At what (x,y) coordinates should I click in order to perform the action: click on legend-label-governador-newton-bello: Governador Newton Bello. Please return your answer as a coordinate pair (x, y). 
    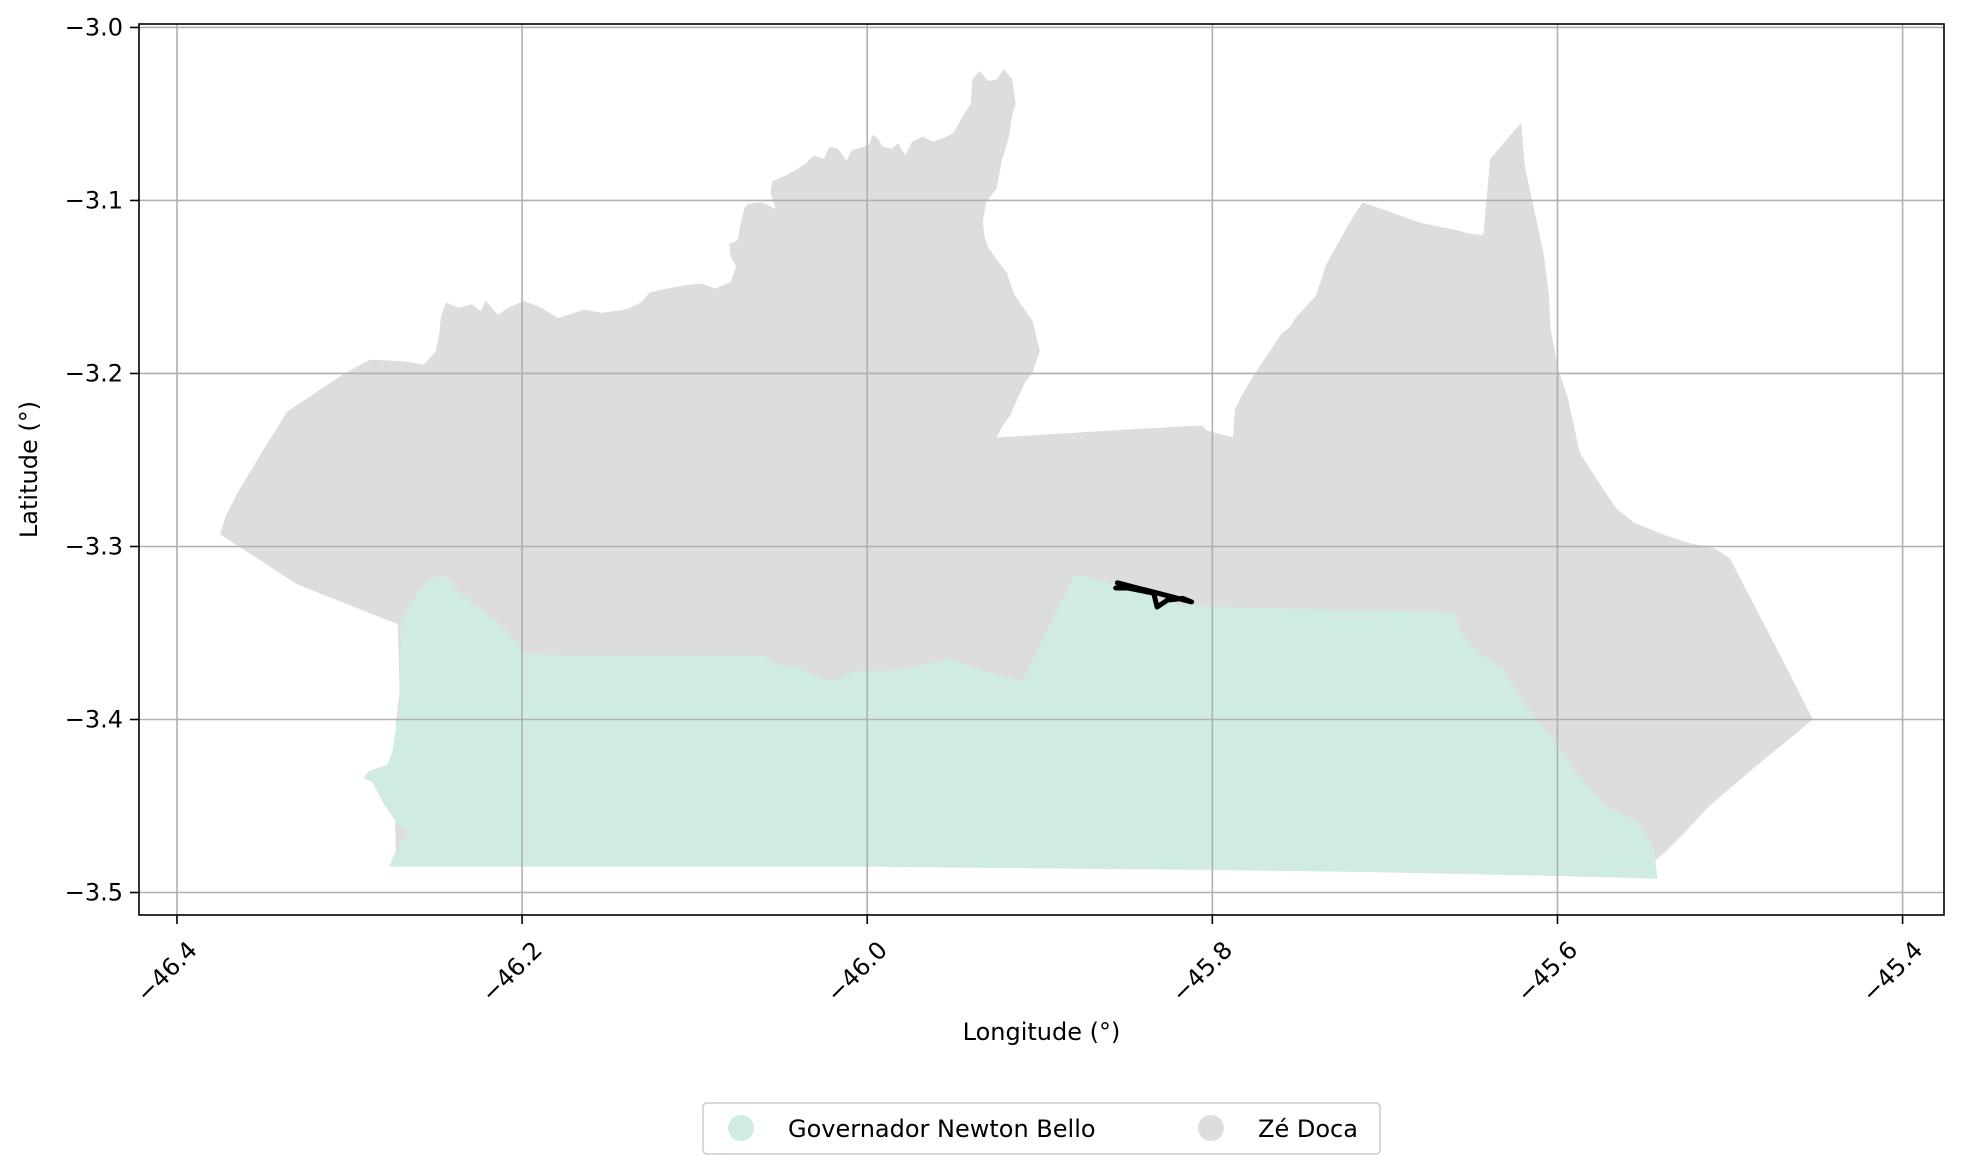
    Looking at the image, I should click on (942, 1129).